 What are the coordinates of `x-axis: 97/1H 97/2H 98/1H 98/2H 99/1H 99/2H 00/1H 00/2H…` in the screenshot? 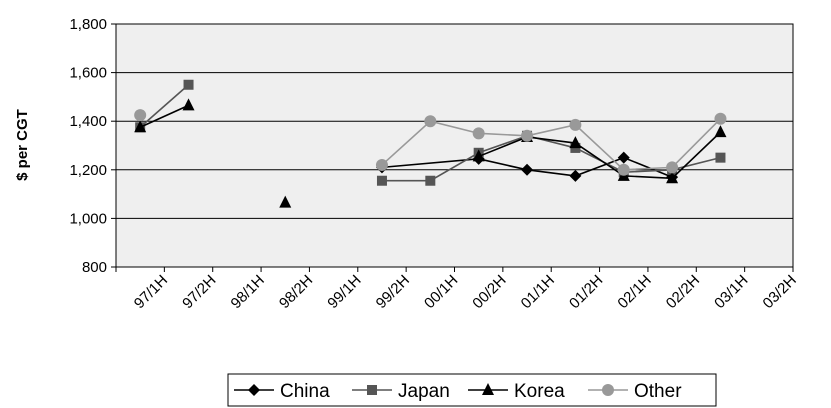 It's located at (457, 289).